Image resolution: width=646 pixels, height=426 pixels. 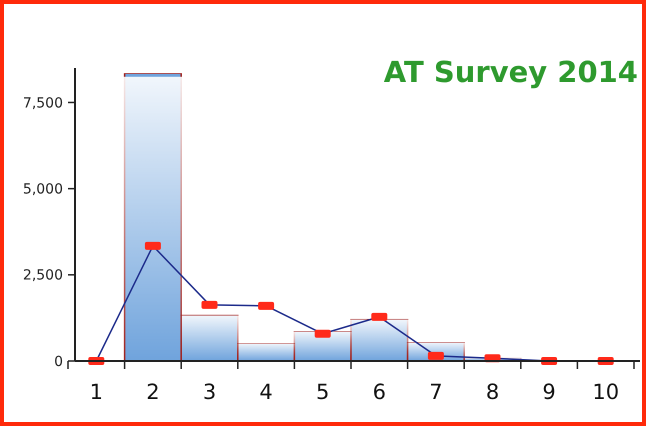 What do you see at coordinates (549, 392) in the screenshot?
I see `x-tick-label: 9` at bounding box center [549, 392].